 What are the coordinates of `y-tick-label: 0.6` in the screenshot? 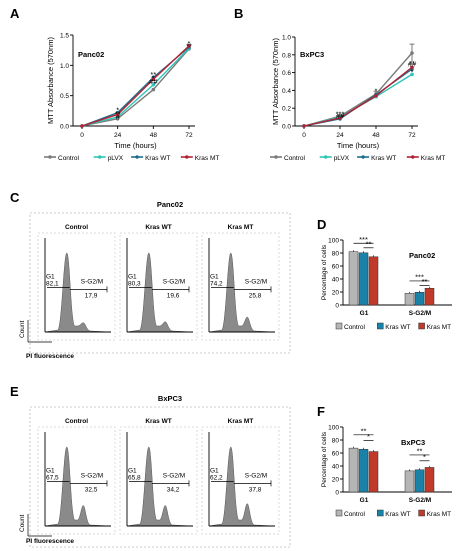 It's located at (286, 73).